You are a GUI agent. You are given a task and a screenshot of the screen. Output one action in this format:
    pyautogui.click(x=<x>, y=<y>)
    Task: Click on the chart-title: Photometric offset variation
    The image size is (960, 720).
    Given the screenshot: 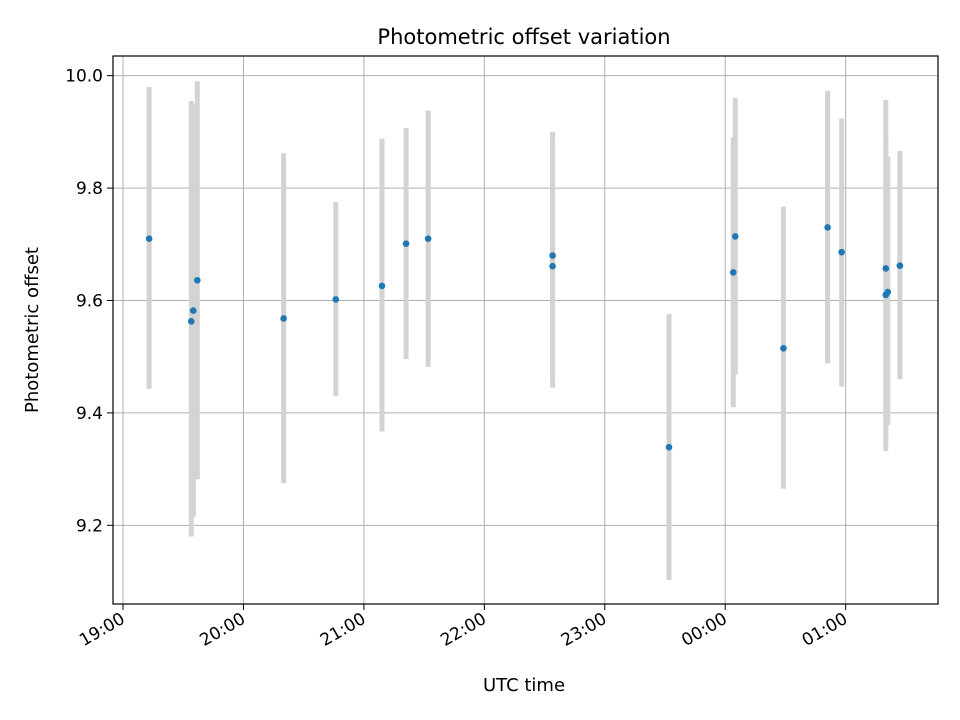 What is the action you would take?
    pyautogui.click(x=523, y=37)
    